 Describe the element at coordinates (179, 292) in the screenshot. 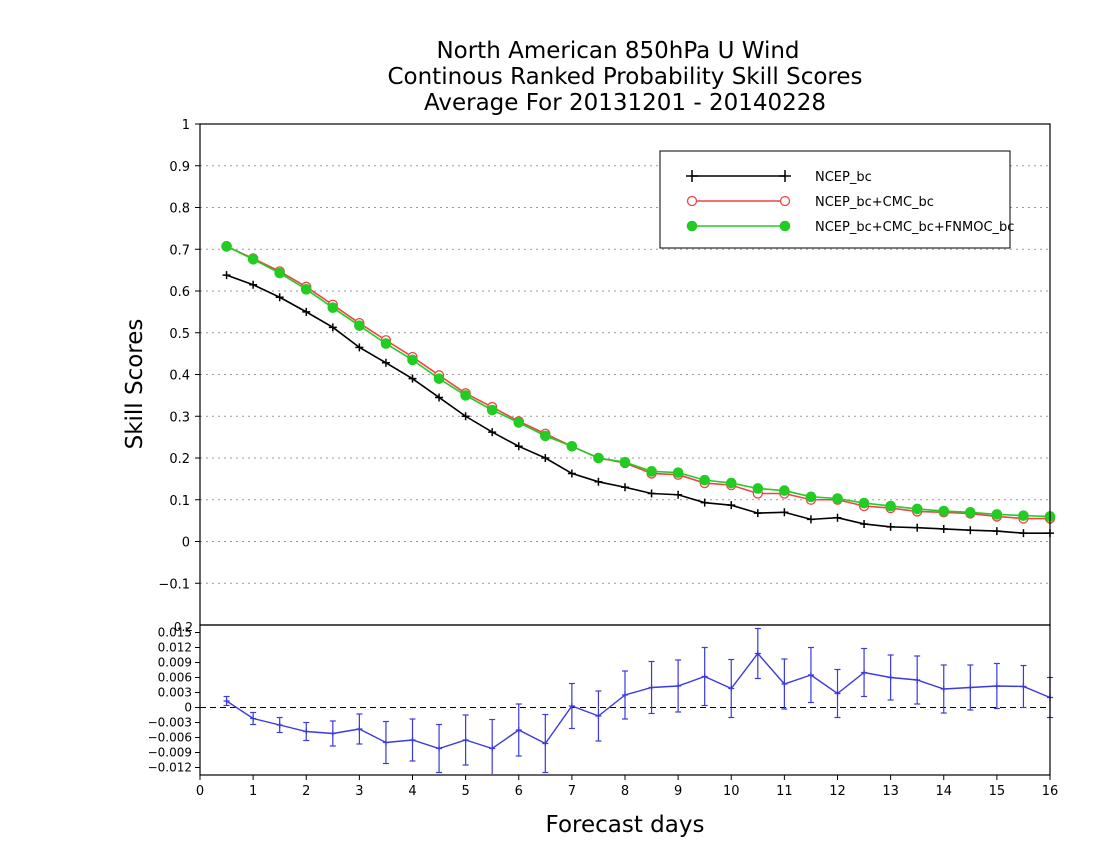

I see `top-y-tick-label: 0.6` at that location.